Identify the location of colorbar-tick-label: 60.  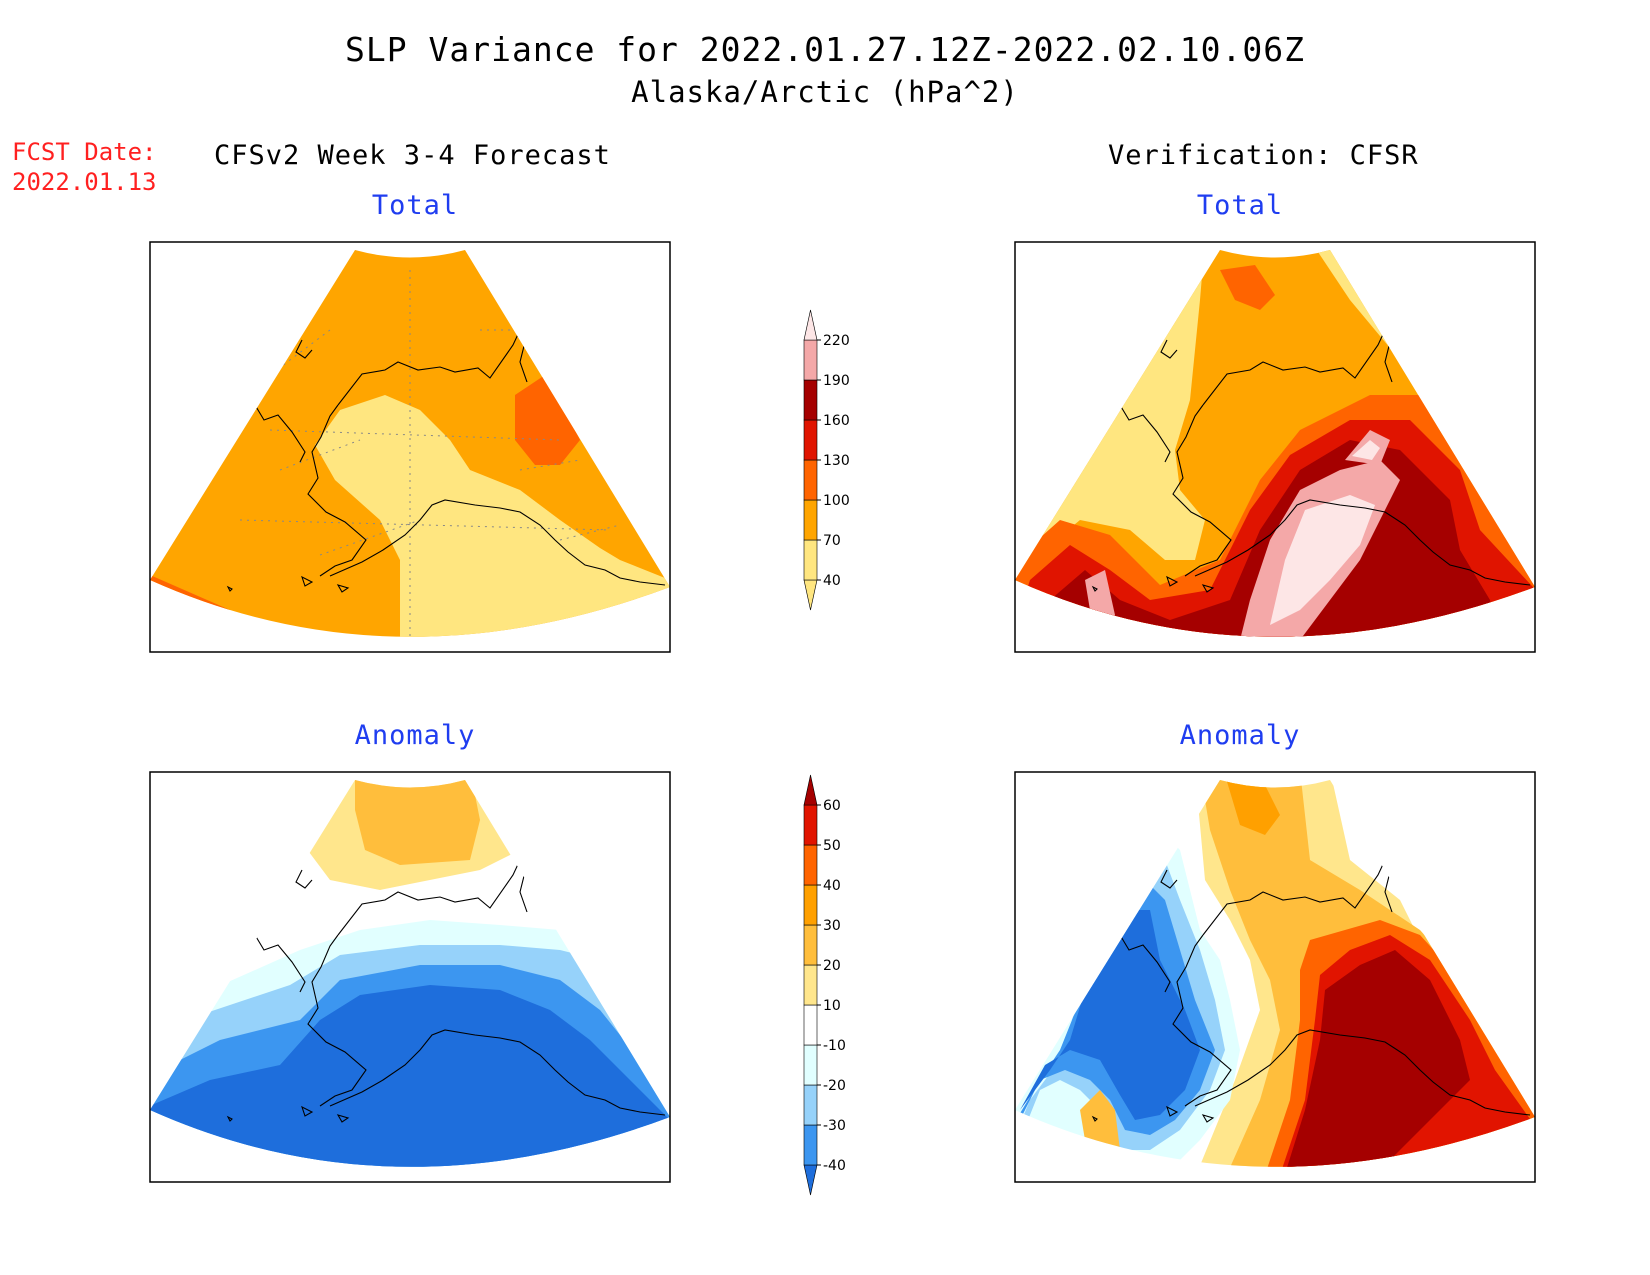
(832, 806).